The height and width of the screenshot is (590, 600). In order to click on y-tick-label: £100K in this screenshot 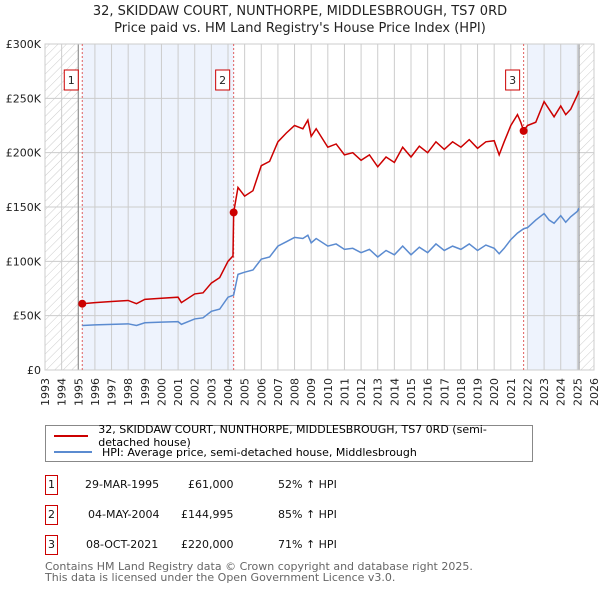, I will do `click(24, 261)`.